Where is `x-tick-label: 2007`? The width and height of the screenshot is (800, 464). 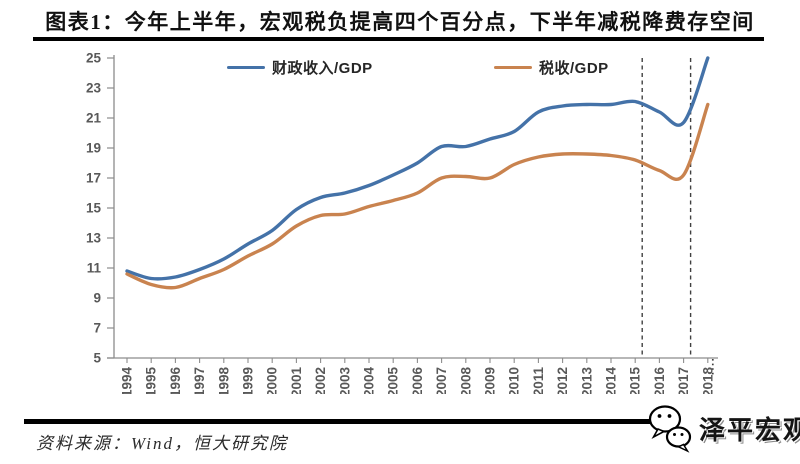 x-tick-label: 2007 is located at coordinates (441, 380).